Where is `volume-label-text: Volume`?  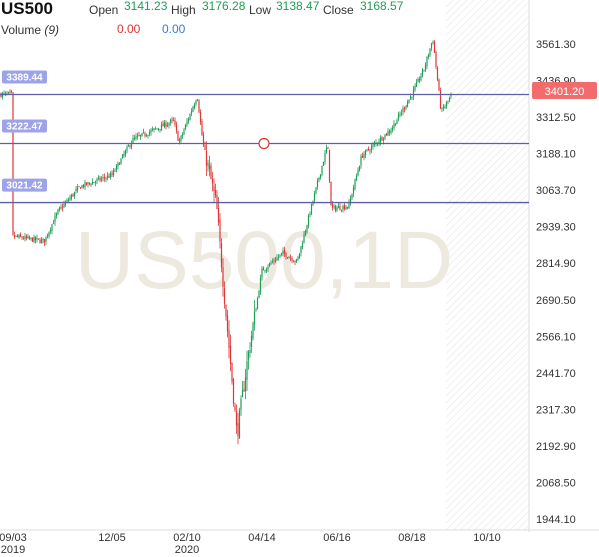
volume-label-text: Volume is located at coordinates (21, 30).